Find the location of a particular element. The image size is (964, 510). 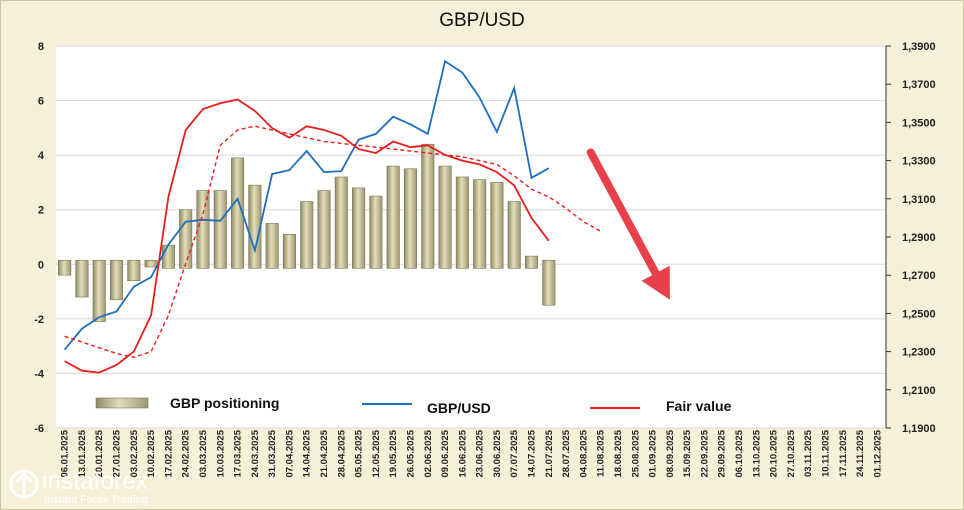

left-tick-label: 2 is located at coordinates (41, 211).